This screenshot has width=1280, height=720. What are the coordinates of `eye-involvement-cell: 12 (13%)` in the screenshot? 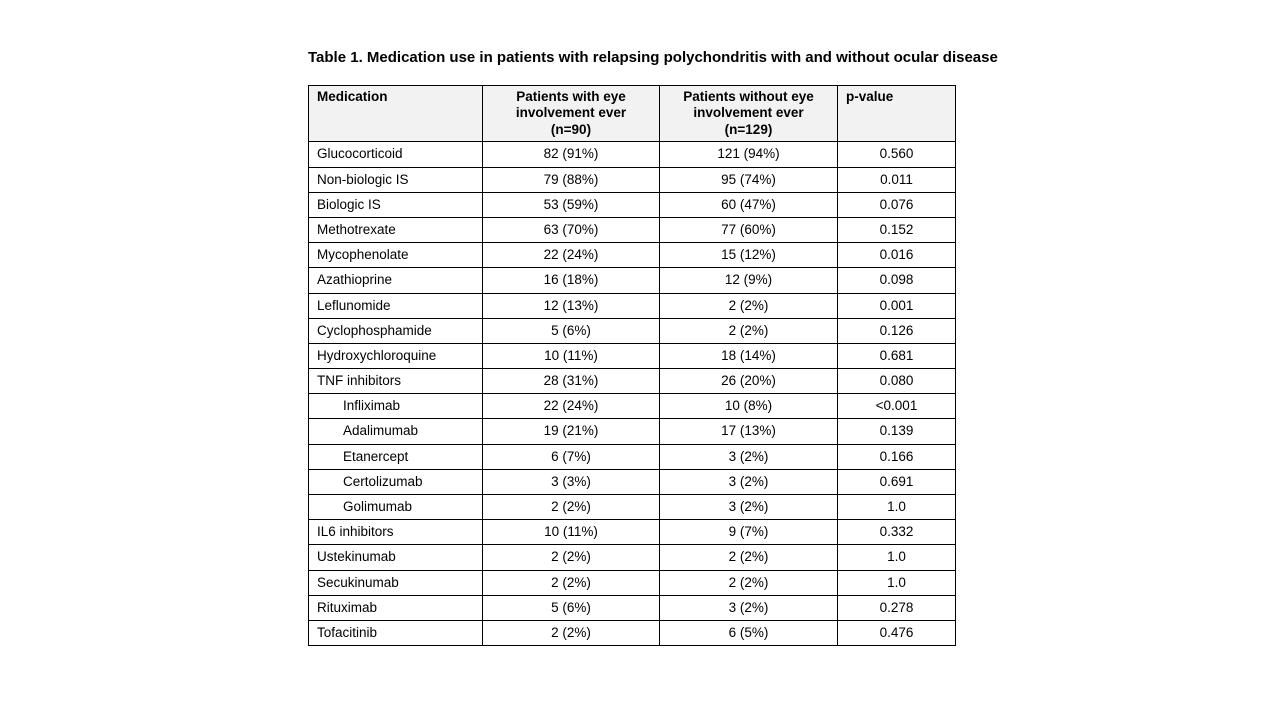 It's located at (571, 305).